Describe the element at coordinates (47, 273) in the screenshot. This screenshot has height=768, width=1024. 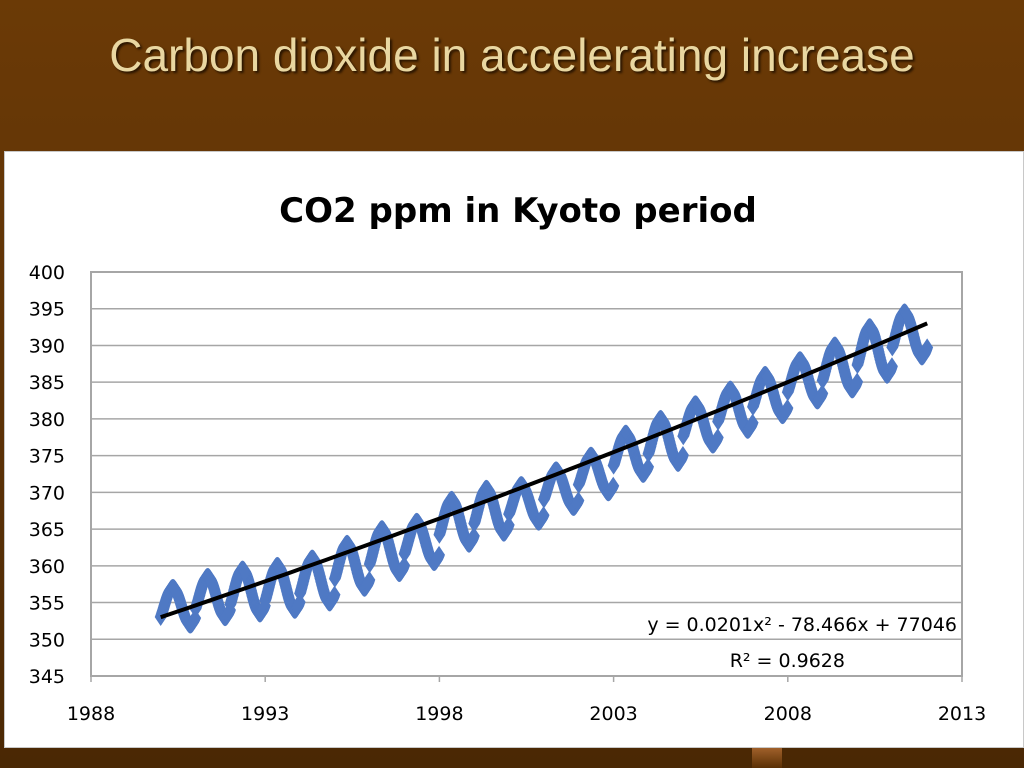
I see `y-tick-label: 400` at that location.